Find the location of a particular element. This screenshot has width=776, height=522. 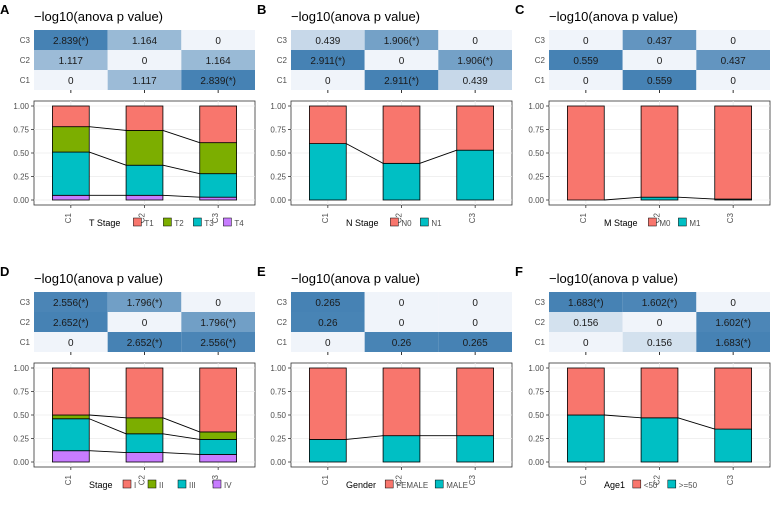

y-tick-label: 0.50 is located at coordinates (278, 153).